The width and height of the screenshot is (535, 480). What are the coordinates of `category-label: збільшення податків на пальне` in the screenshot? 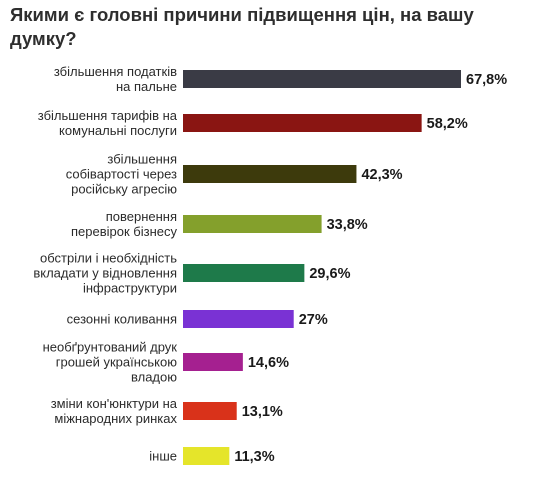 It's located at (115, 79).